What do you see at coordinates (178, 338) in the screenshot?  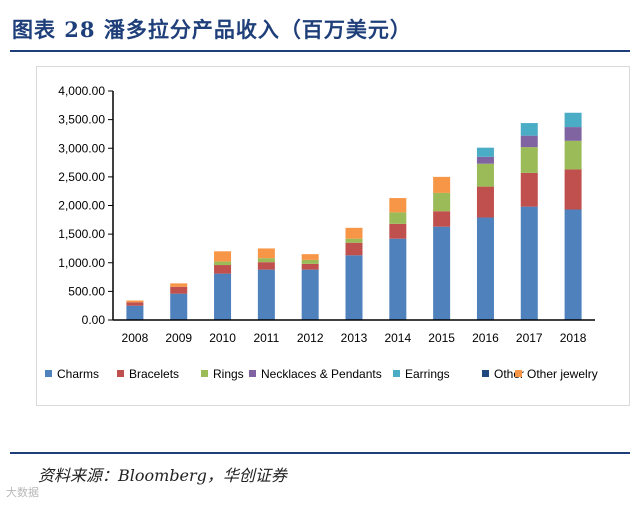 I see `x-tick-label: 2009` at bounding box center [178, 338].